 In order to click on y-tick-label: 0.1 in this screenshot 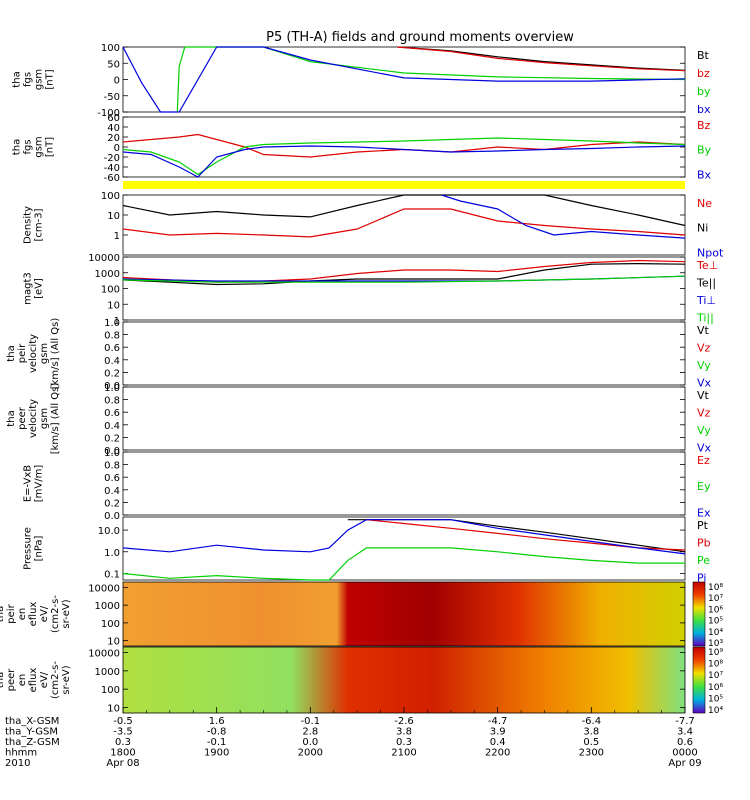, I will do `click(112, 574)`.